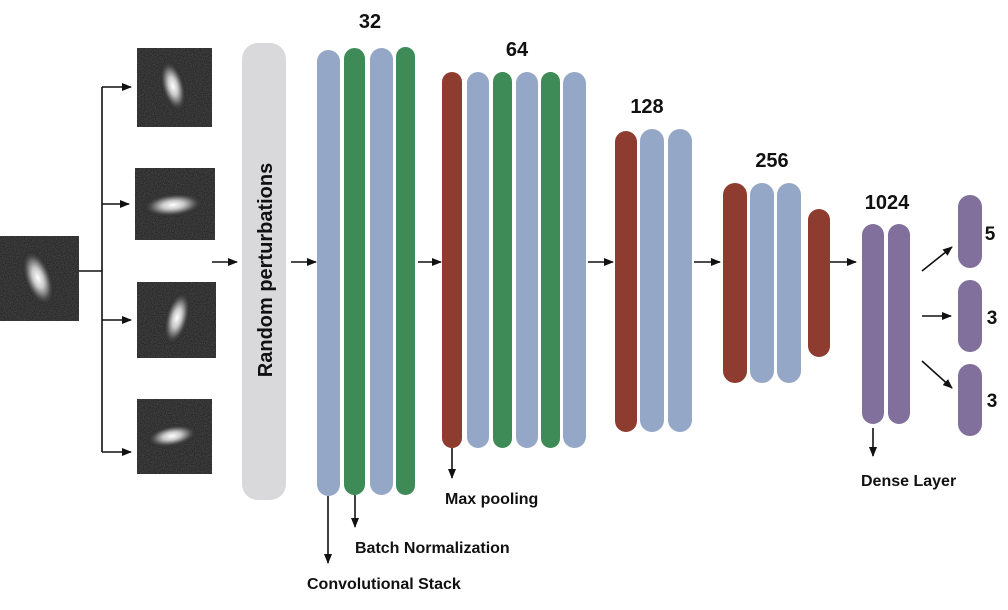  What do you see at coordinates (370, 22) in the screenshot?
I see `filter-count-32: 32` at bounding box center [370, 22].